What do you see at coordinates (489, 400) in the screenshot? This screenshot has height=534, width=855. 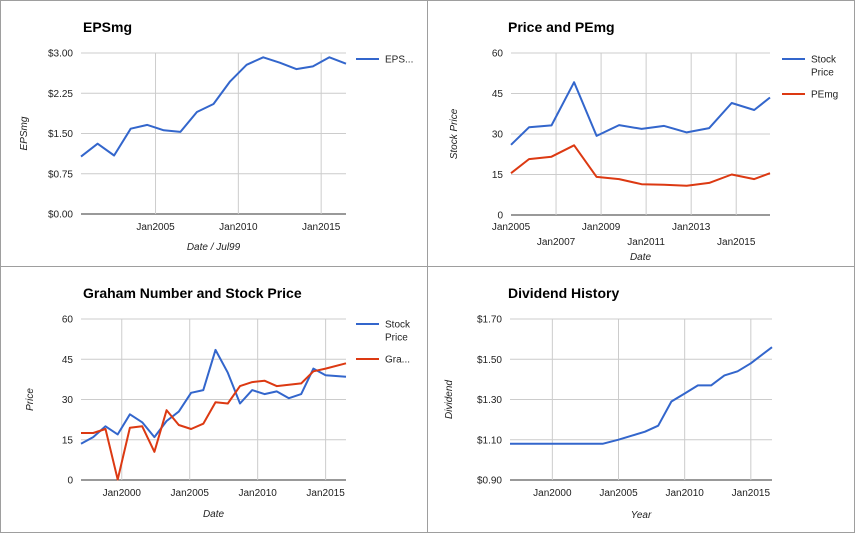 I see `y-tick-label: $1.30` at bounding box center [489, 400].